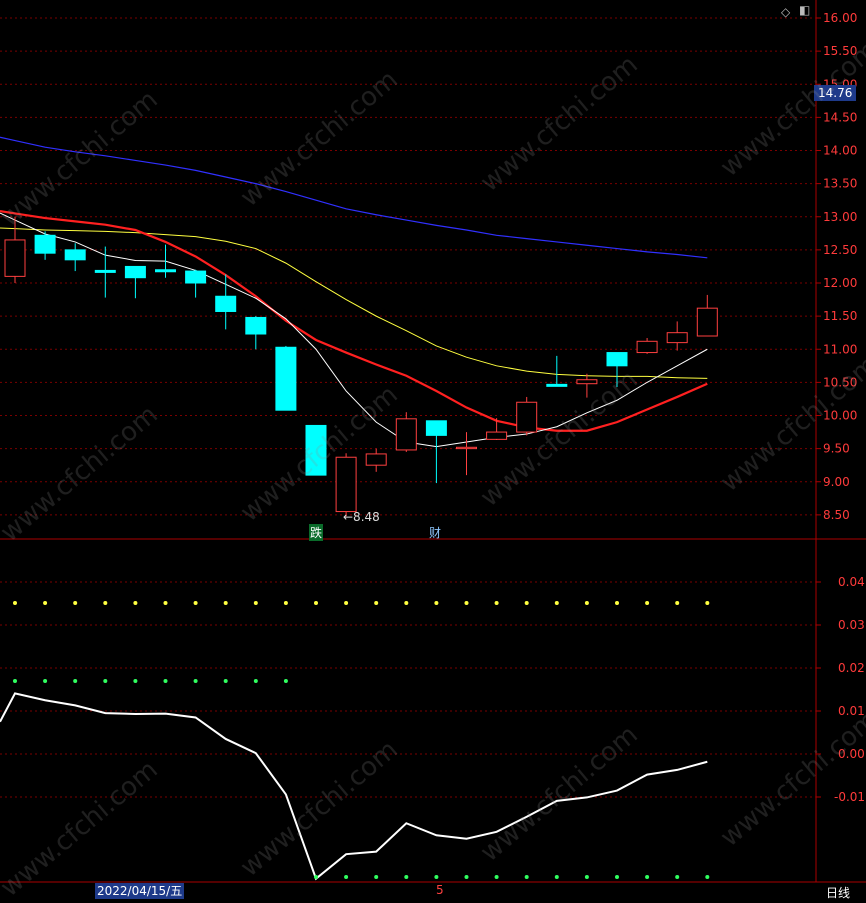 This screenshot has height=903, width=866. I want to click on signal-label-finance: 财, so click(435, 533).